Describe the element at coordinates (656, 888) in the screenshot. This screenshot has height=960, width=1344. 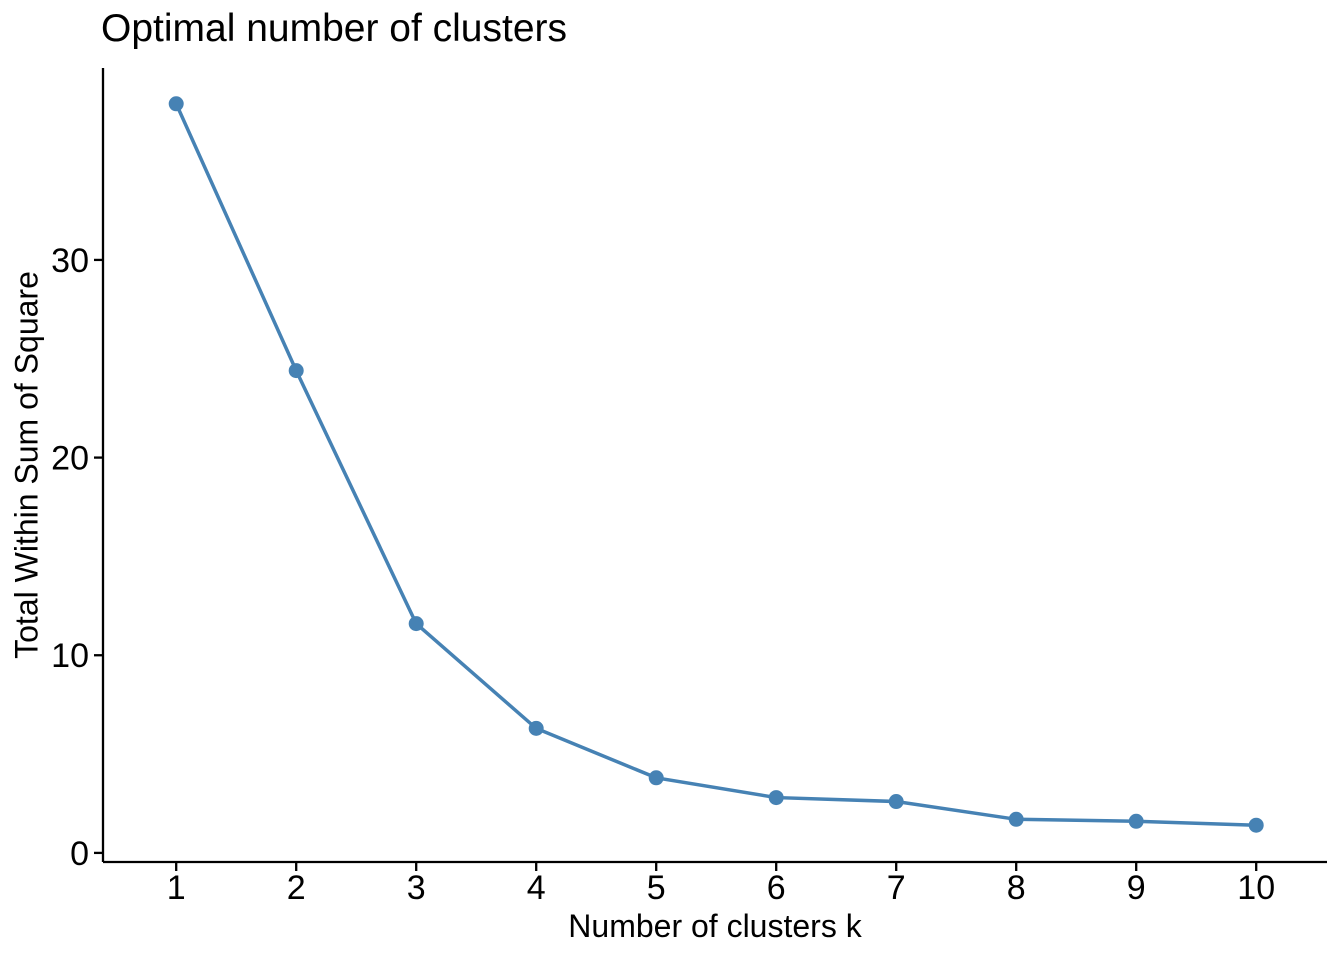
I see `x-tick-label: 5` at that location.